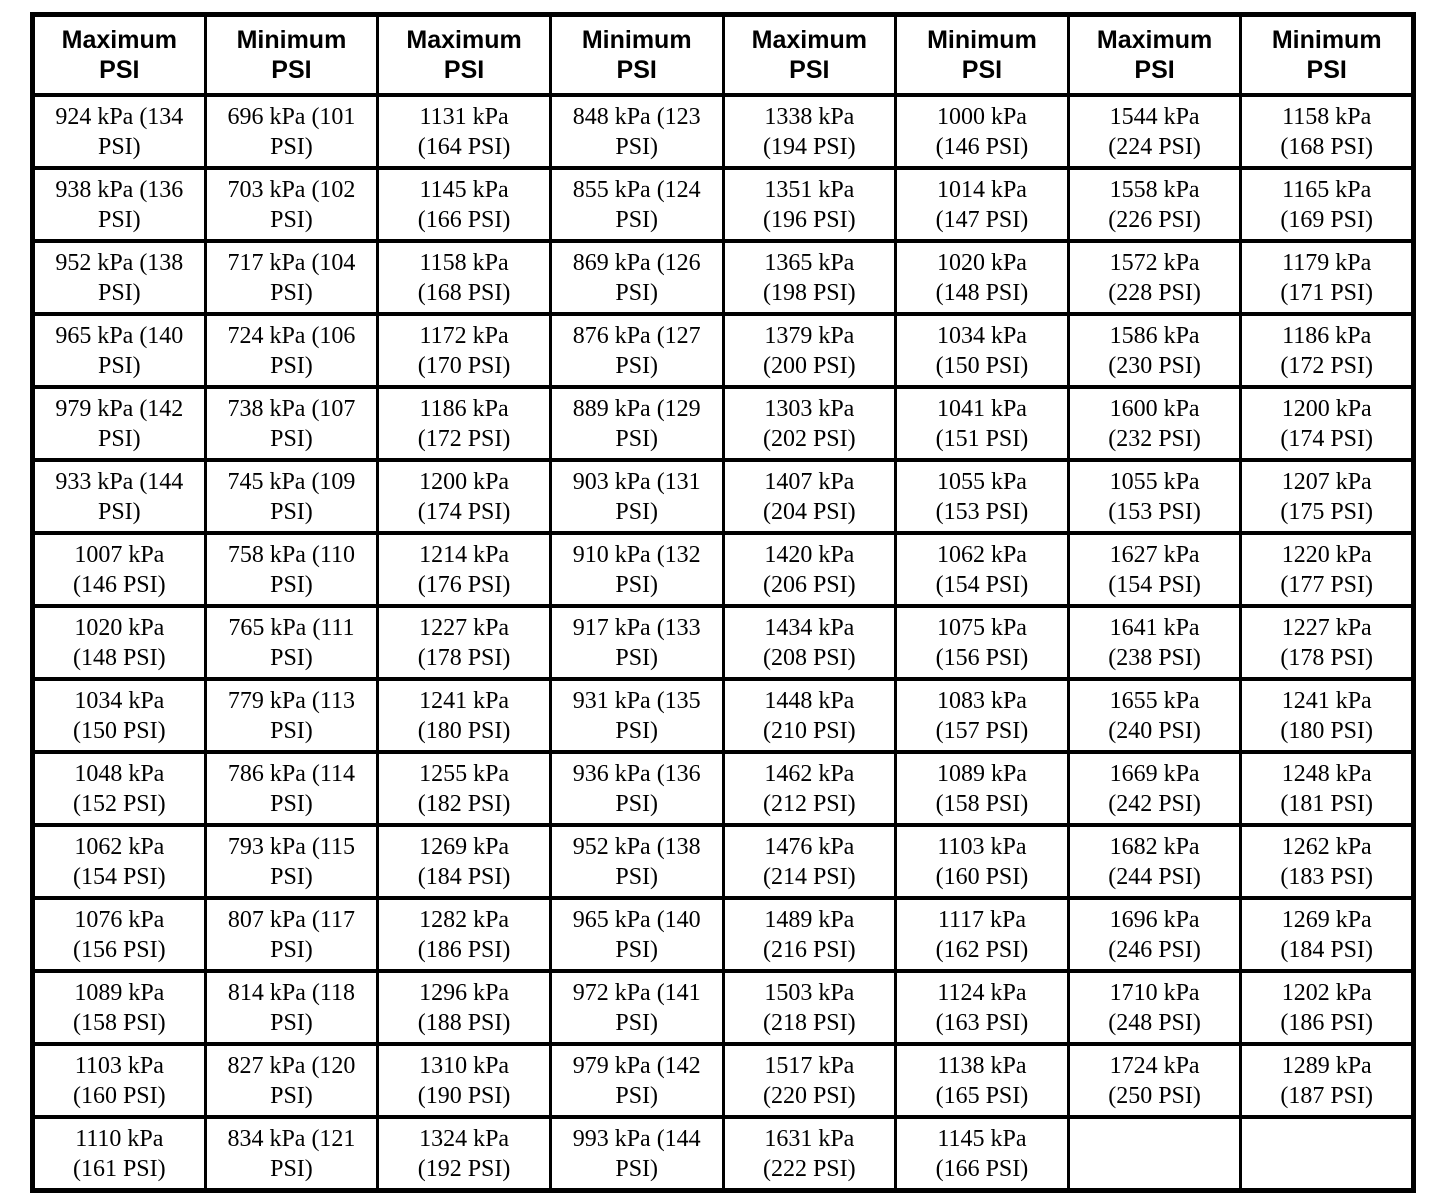  I want to click on table-cell: 1103 kPa (160 PSI), so click(982, 861).